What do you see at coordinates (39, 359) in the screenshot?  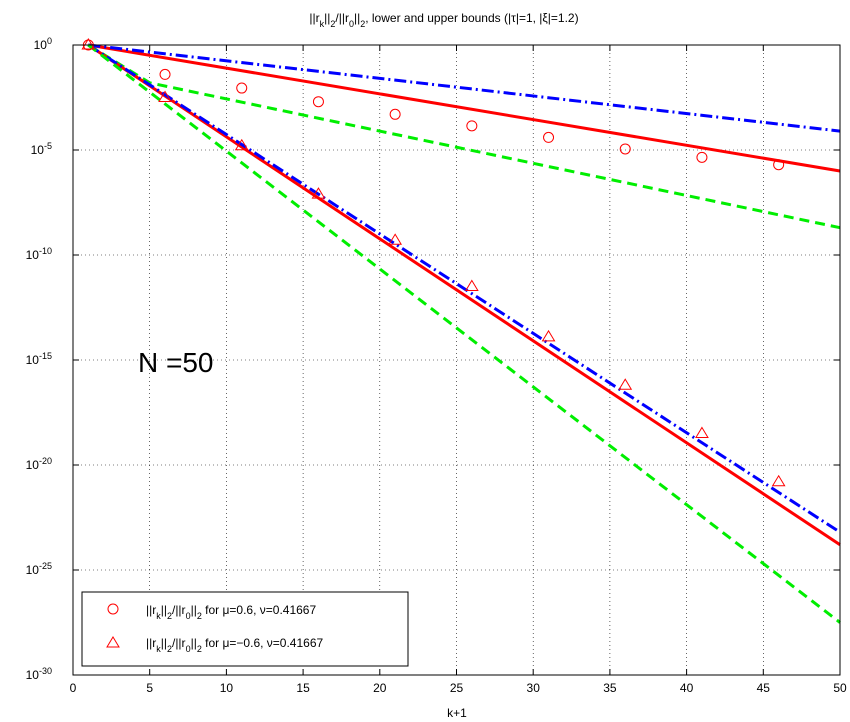 I see `y-tick-label: 10⁻¹⁵` at bounding box center [39, 359].